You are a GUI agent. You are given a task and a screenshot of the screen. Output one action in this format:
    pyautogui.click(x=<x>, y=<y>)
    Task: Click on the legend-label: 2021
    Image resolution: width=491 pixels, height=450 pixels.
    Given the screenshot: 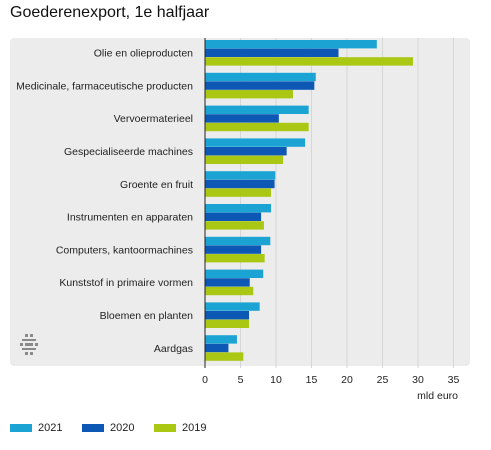 What is the action you would take?
    pyautogui.click(x=50, y=428)
    